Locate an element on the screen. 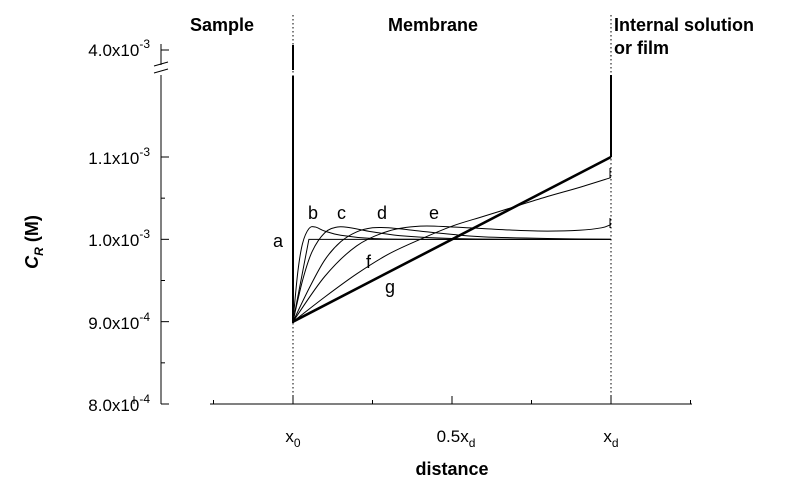 Image resolution: width=798 pixels, height=483 pixels. region-or-film-label: or film is located at coordinates (641, 48).